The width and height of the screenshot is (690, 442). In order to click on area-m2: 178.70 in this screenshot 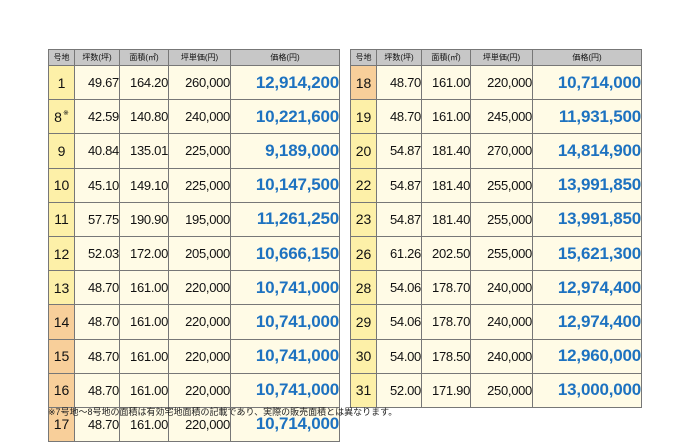, I will do `click(446, 322)`.